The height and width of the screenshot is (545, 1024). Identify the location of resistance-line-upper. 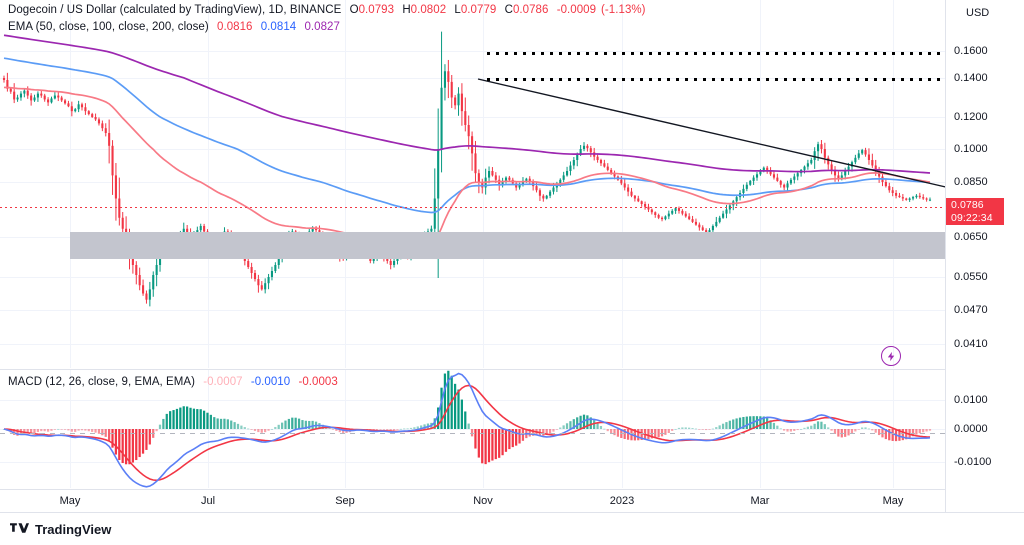
(716, 53).